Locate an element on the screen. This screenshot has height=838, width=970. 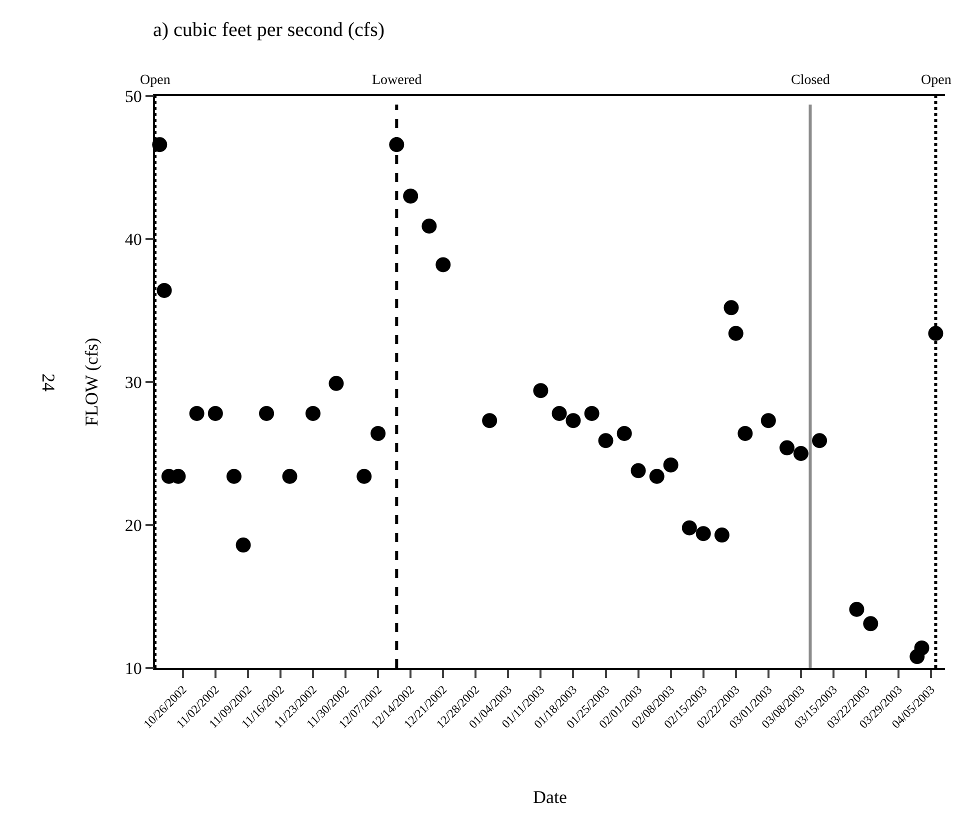
ref-line-label: Closed is located at coordinates (810, 80).